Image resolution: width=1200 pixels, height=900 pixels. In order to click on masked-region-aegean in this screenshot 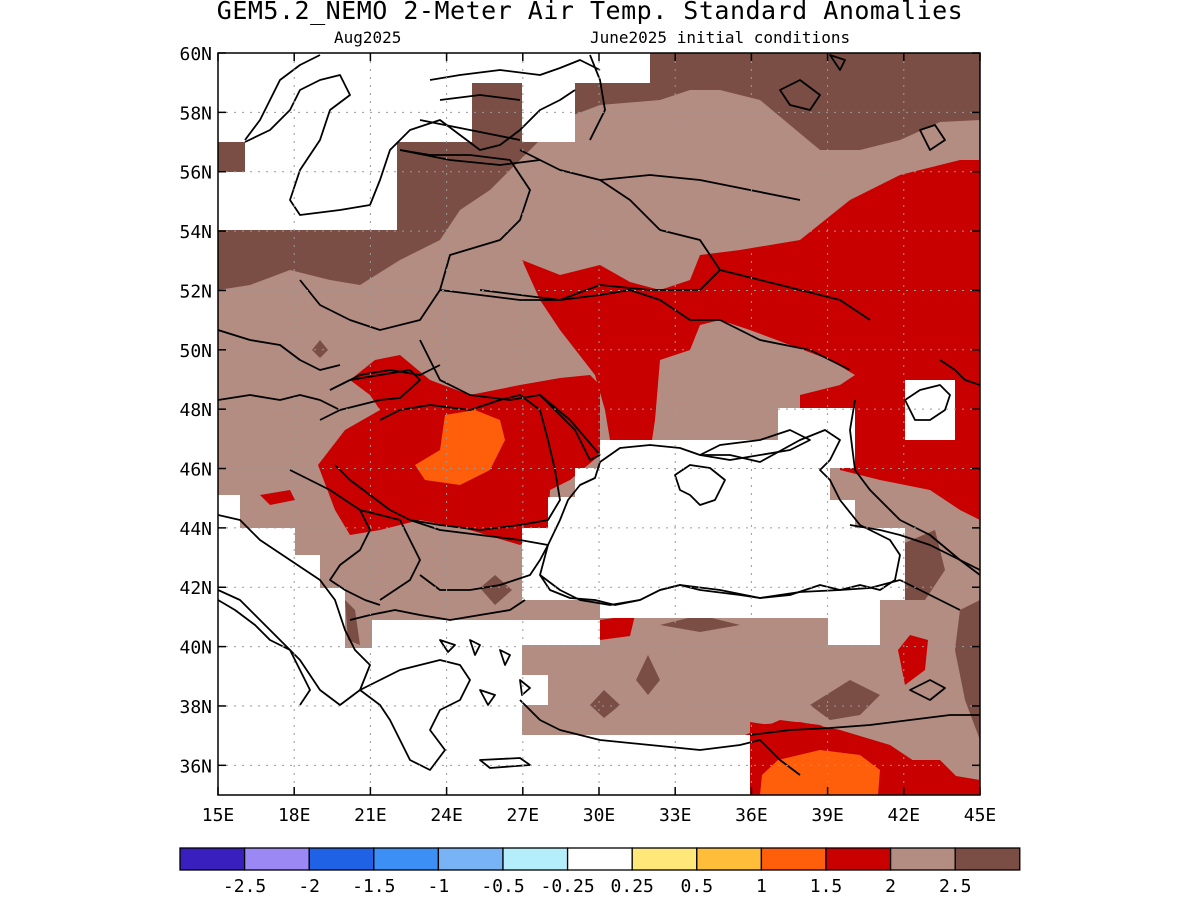, I will do `click(484, 645)`.